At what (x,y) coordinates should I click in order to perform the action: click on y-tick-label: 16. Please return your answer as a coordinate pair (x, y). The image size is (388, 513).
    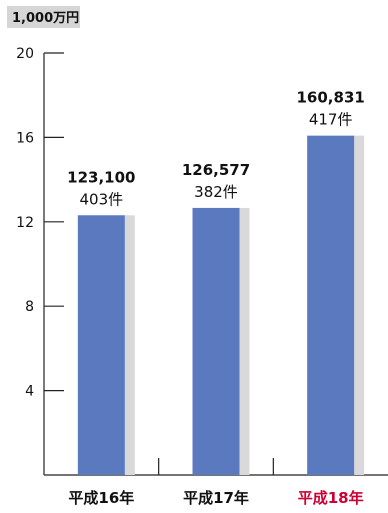
    Looking at the image, I should click on (25, 138).